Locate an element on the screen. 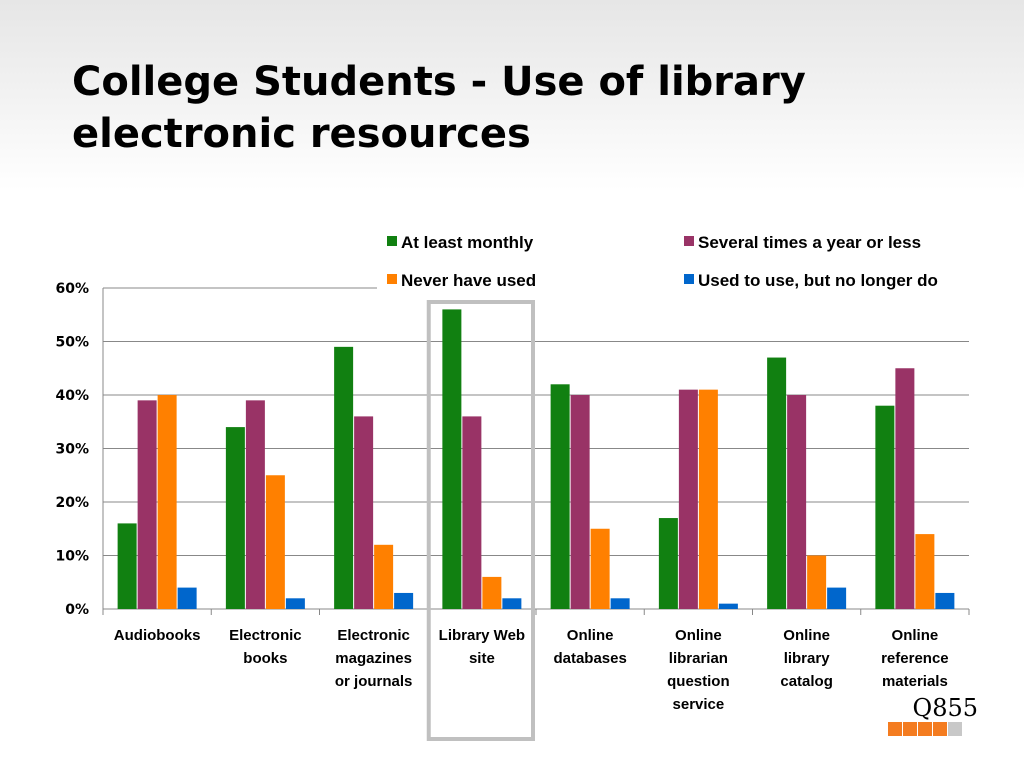 This screenshot has height=768, width=1024. category-label: materials is located at coordinates (915, 681).